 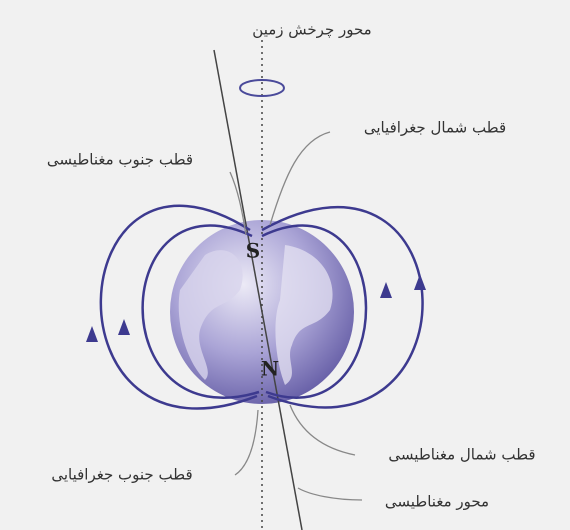 What do you see at coordinates (270, 369) in the screenshot?
I see `pole-label: N` at bounding box center [270, 369].